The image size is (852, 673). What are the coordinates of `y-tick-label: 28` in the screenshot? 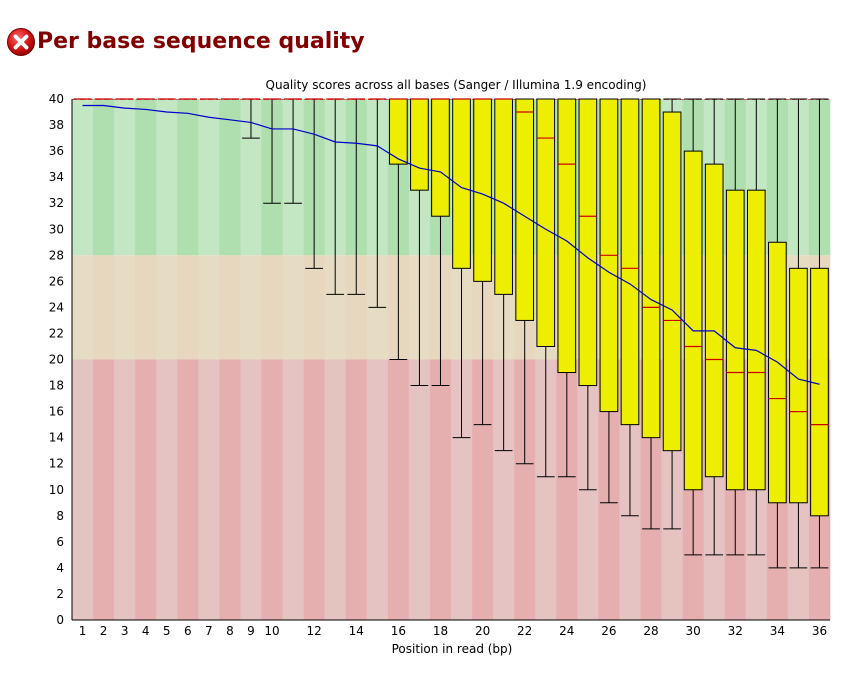 It's located at (56, 255).